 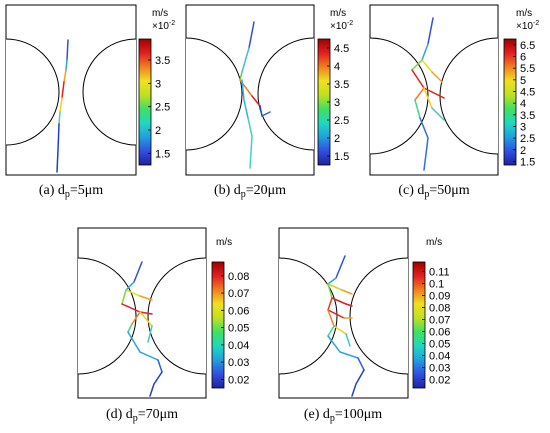 I want to click on colorbar: m/s ×10⁻² 6.565.554.543.532.521.5, so click(x=521, y=88).